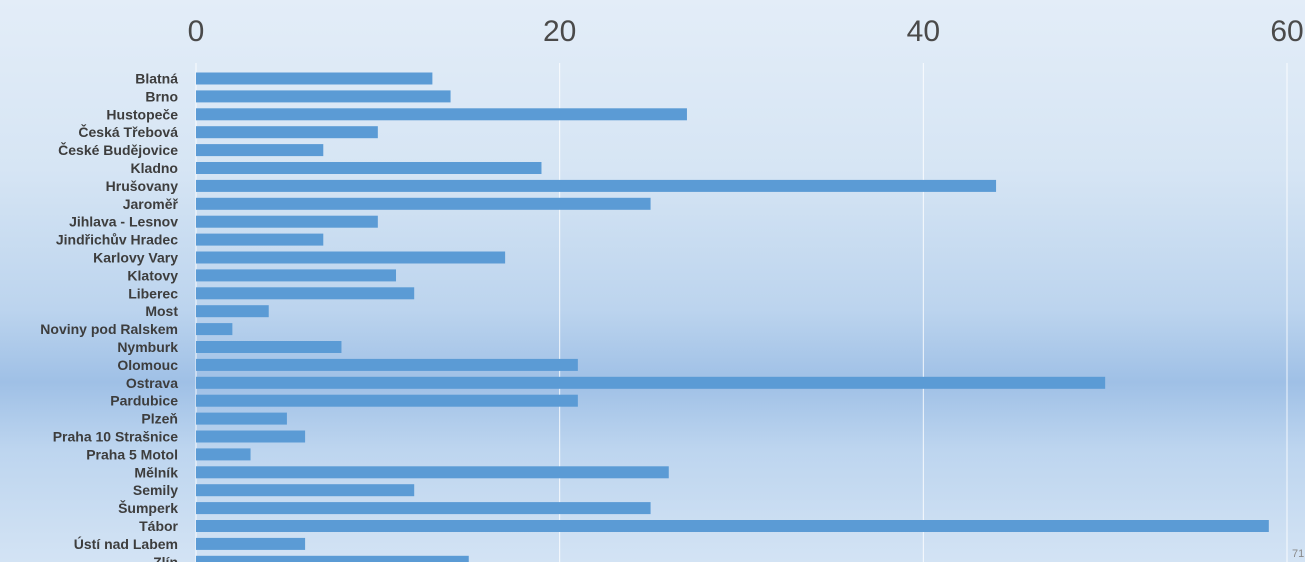 The image size is (1305, 562). Describe the element at coordinates (135, 258) in the screenshot. I see `category-label: Karlovy Vary` at that location.